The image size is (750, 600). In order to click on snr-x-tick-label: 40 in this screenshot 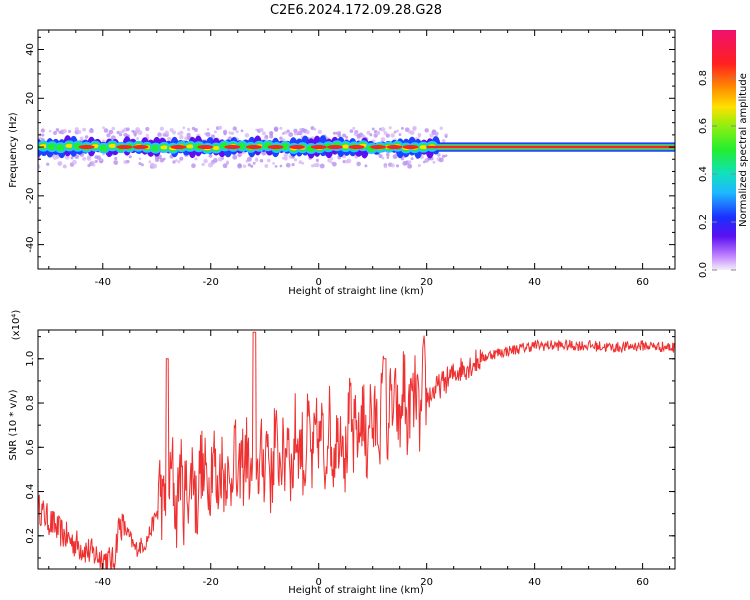, I will do `click(534, 582)`.